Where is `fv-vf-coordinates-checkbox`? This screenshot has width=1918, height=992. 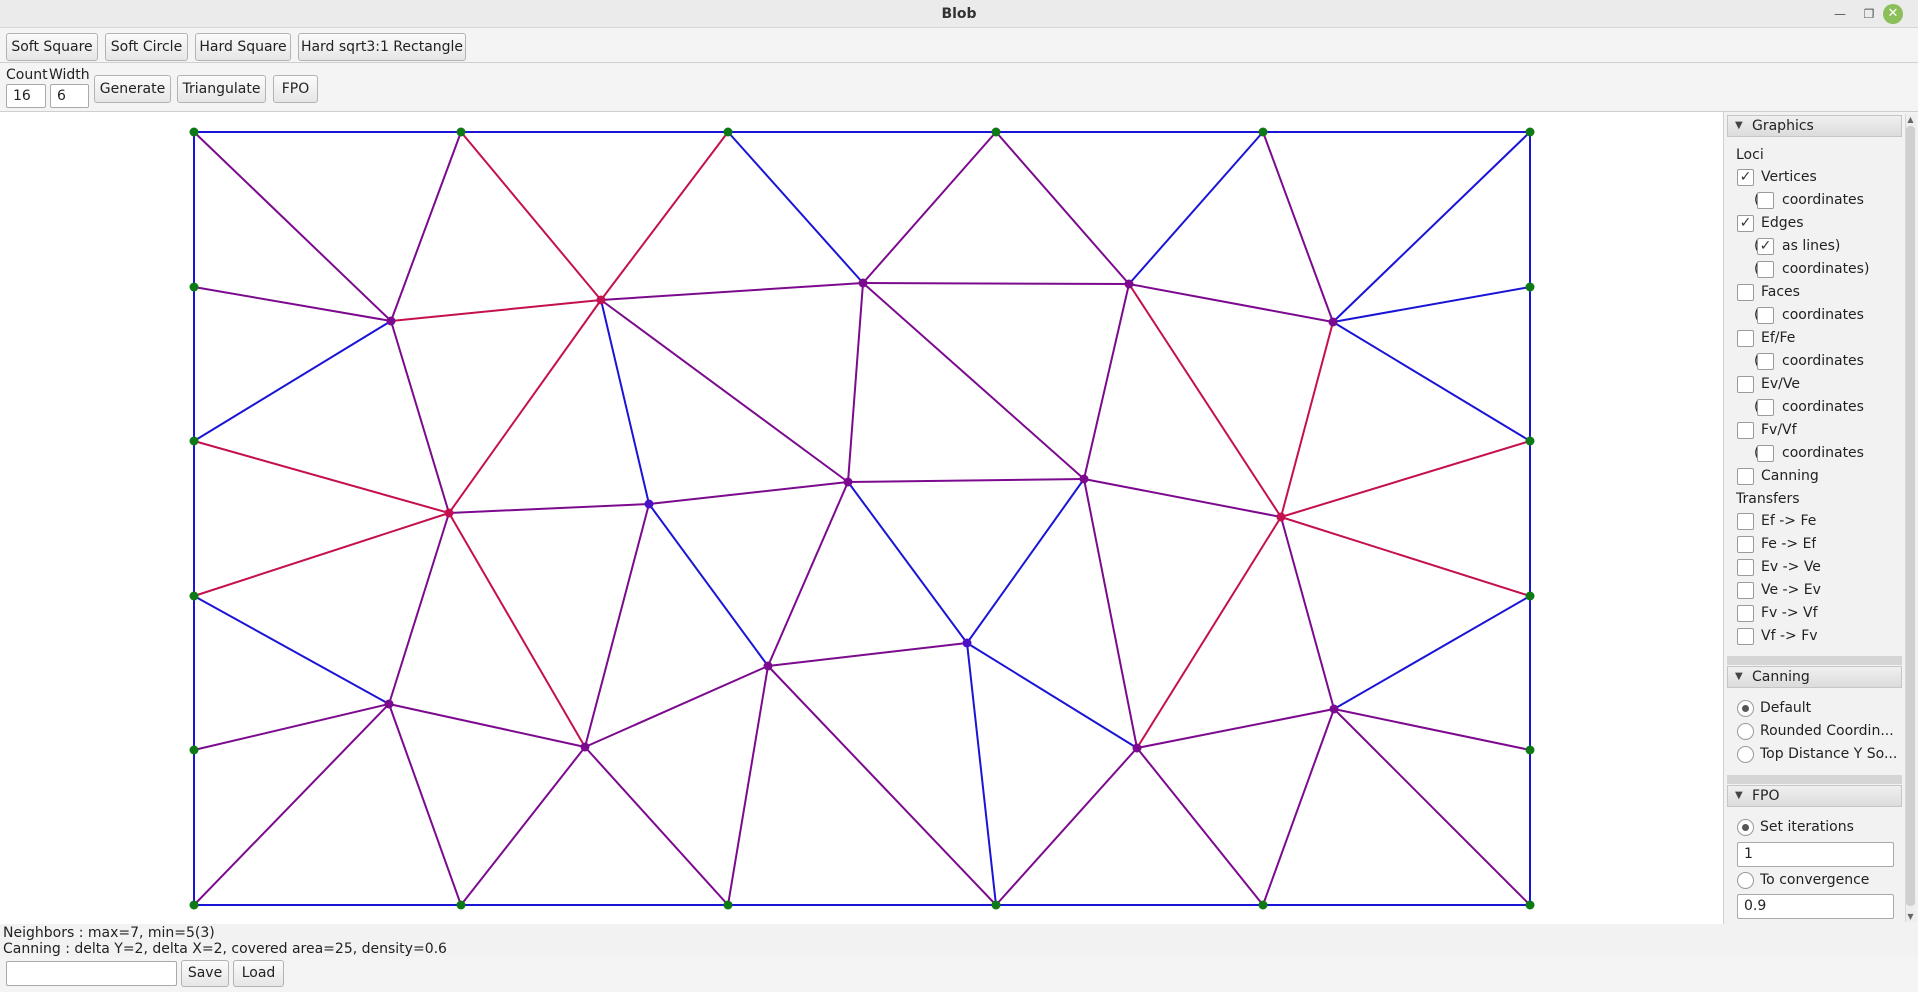
fv-vf-coordinates-checkbox is located at coordinates (1765, 453).